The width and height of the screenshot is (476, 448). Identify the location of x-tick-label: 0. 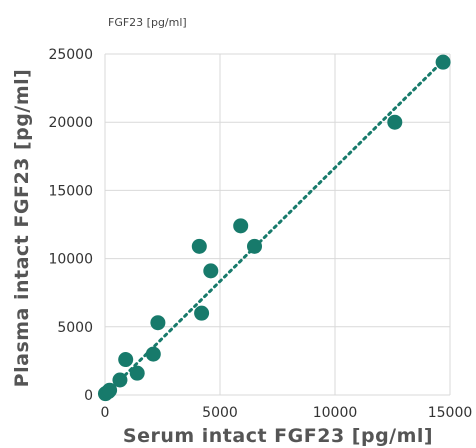
(105, 413).